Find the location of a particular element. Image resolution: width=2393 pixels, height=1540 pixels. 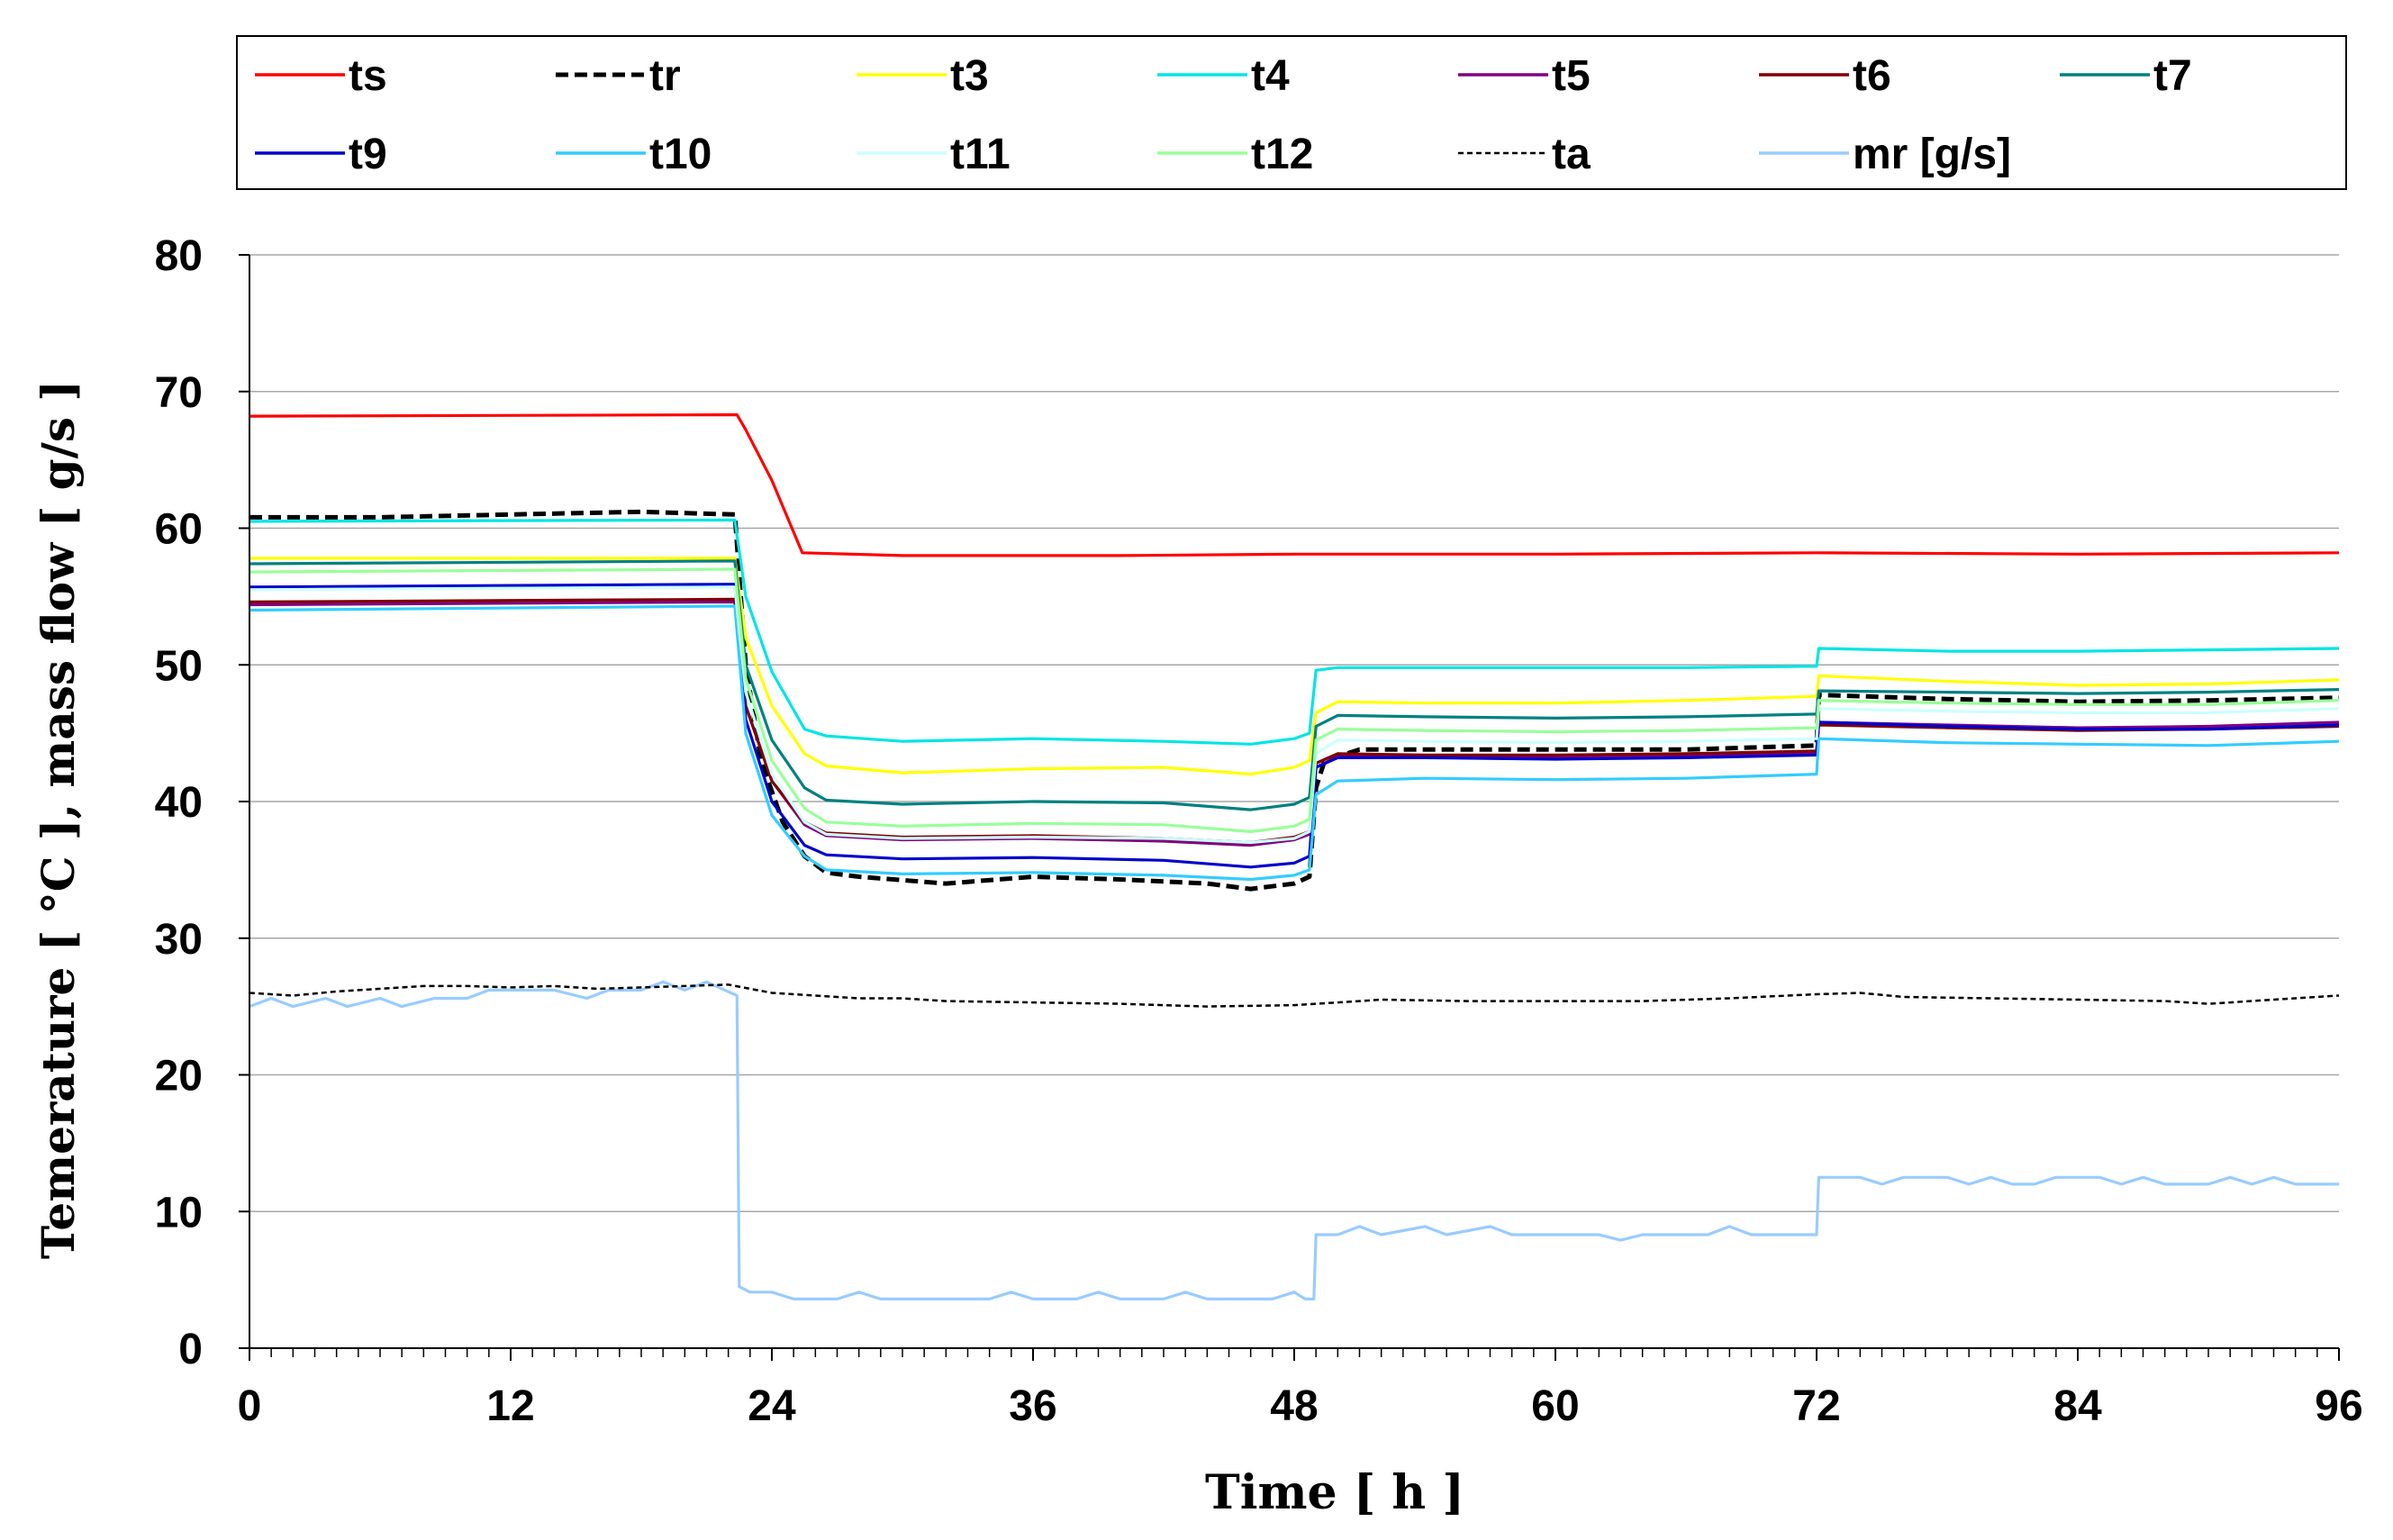

x-tick-label-4: 48 is located at coordinates (1294, 1406).